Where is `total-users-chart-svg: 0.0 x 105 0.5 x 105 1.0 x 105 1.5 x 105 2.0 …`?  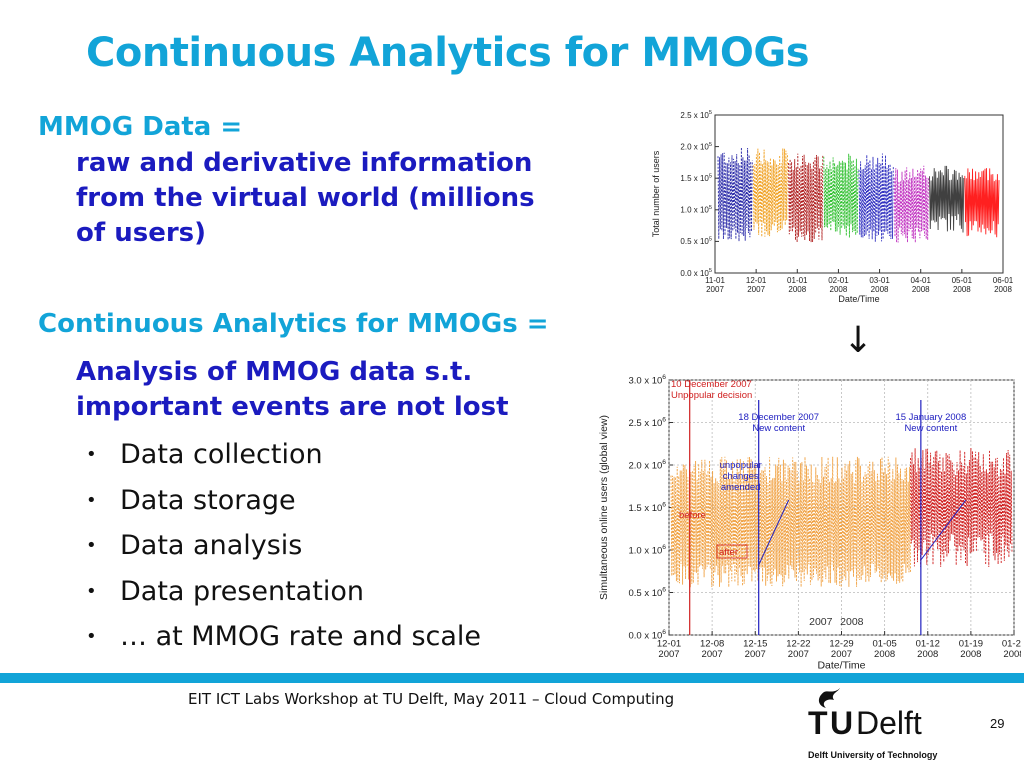 total-users-chart-svg: 0.0 x 105 0.5 x 105 1.0 x 105 1.5 x 105 2.0 … is located at coordinates (832, 207).